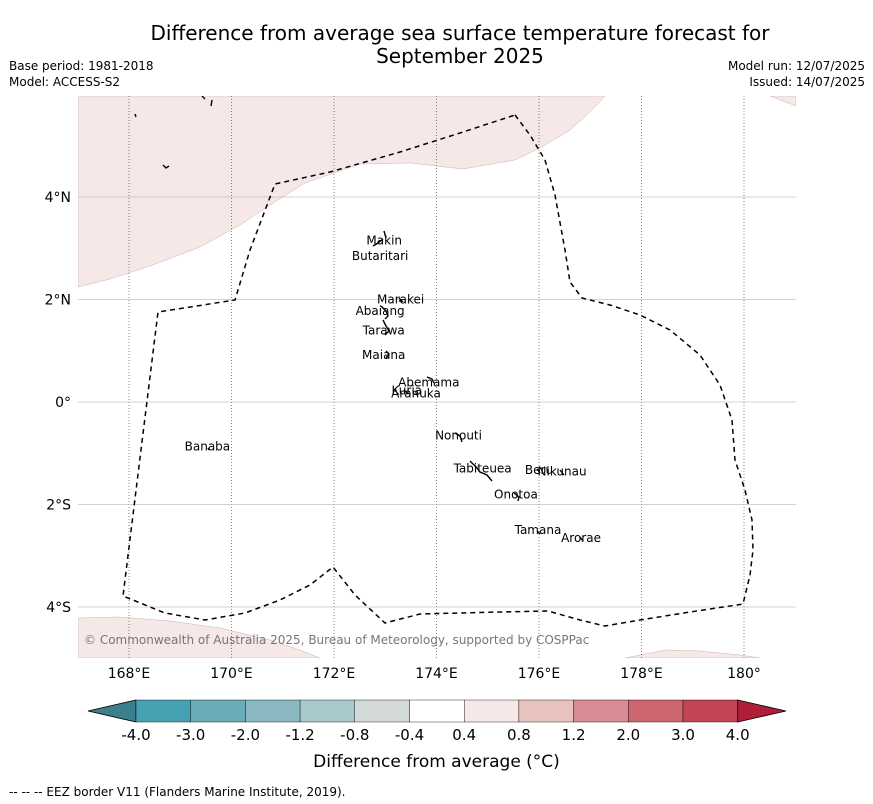 This screenshot has width=873, height=804. I want to click on longitude-tick-label: 178°E, so click(641, 674).